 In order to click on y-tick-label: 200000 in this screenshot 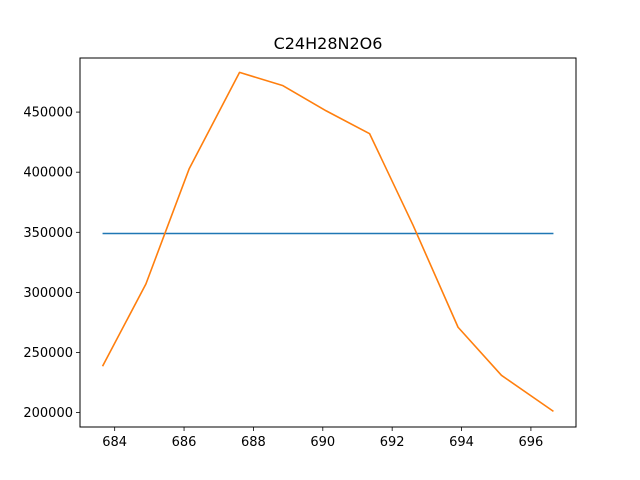, I will do `click(48, 413)`.